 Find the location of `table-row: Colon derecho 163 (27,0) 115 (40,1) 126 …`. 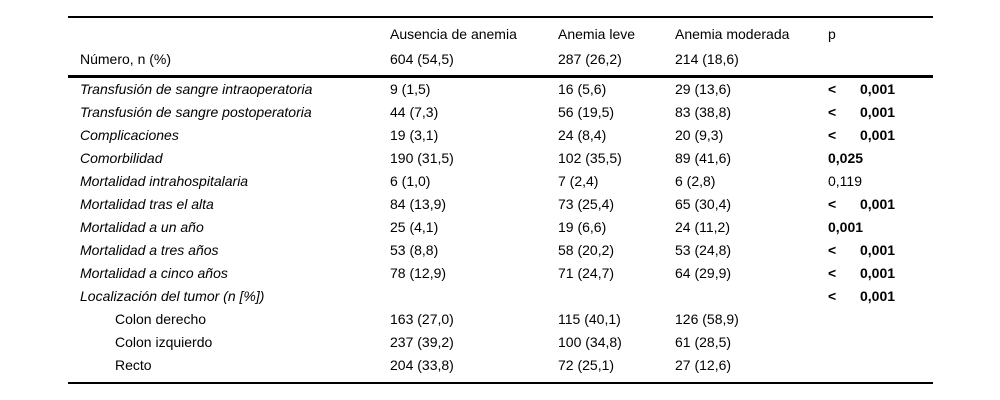

table-row: Colon derecho 163 (27,0) 115 (40,1) 126 … is located at coordinates (500, 319).